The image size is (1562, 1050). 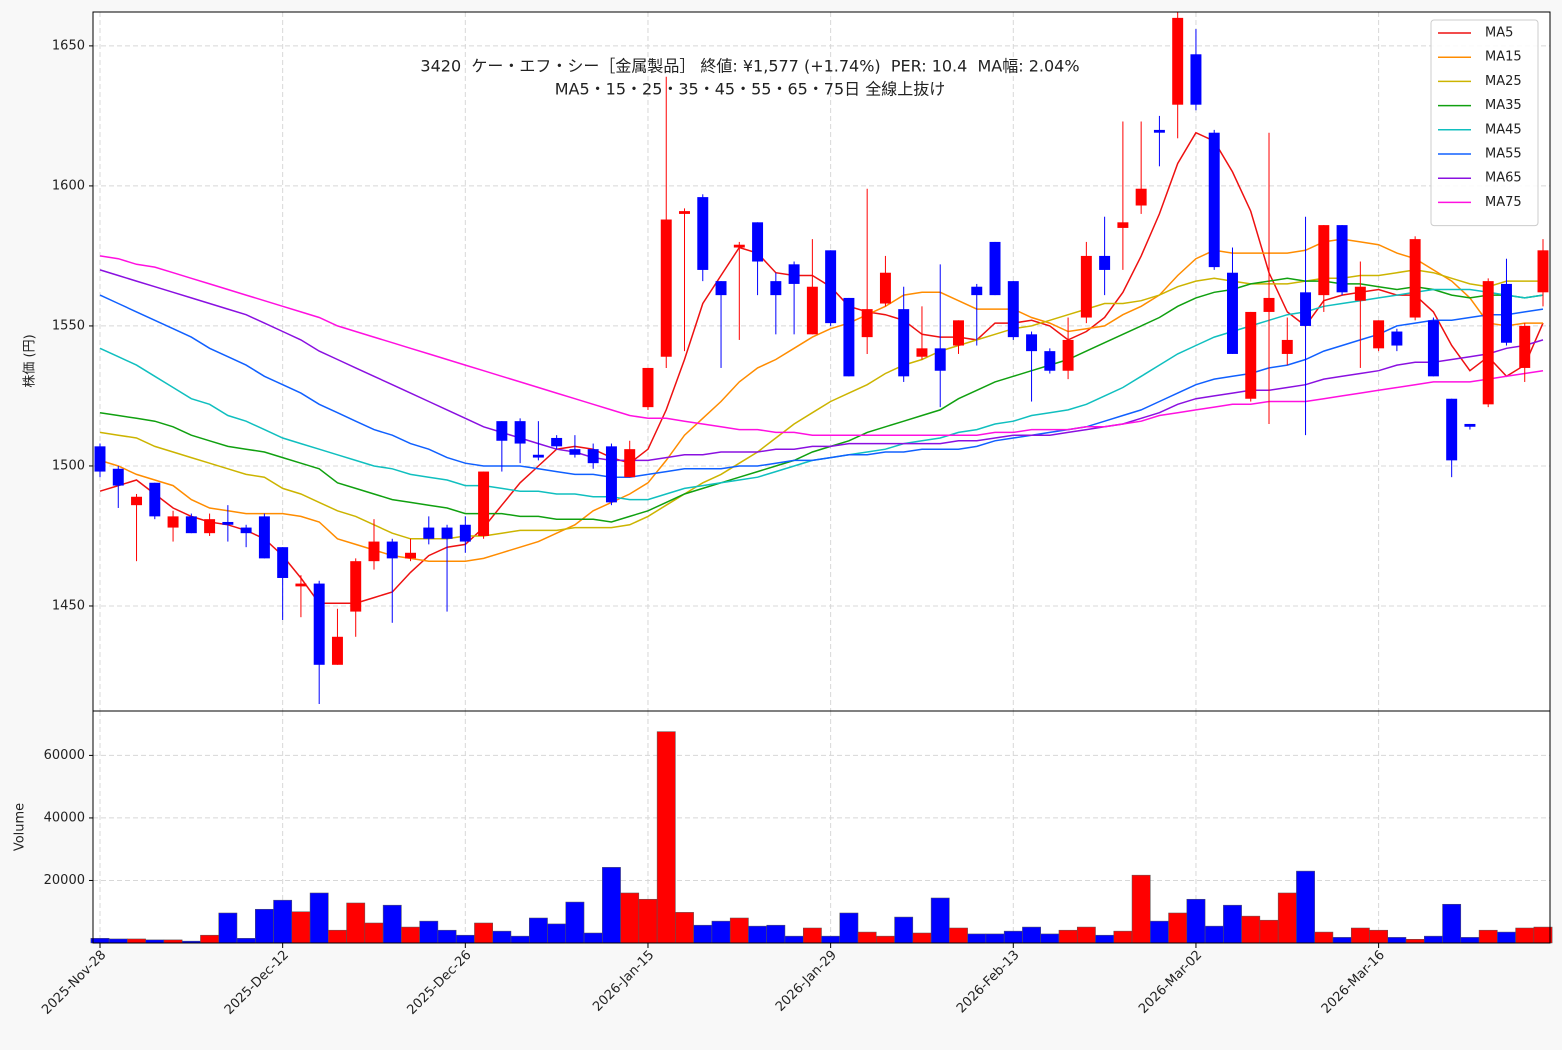 I want to click on legend-label: MA75, so click(x=1503, y=202).